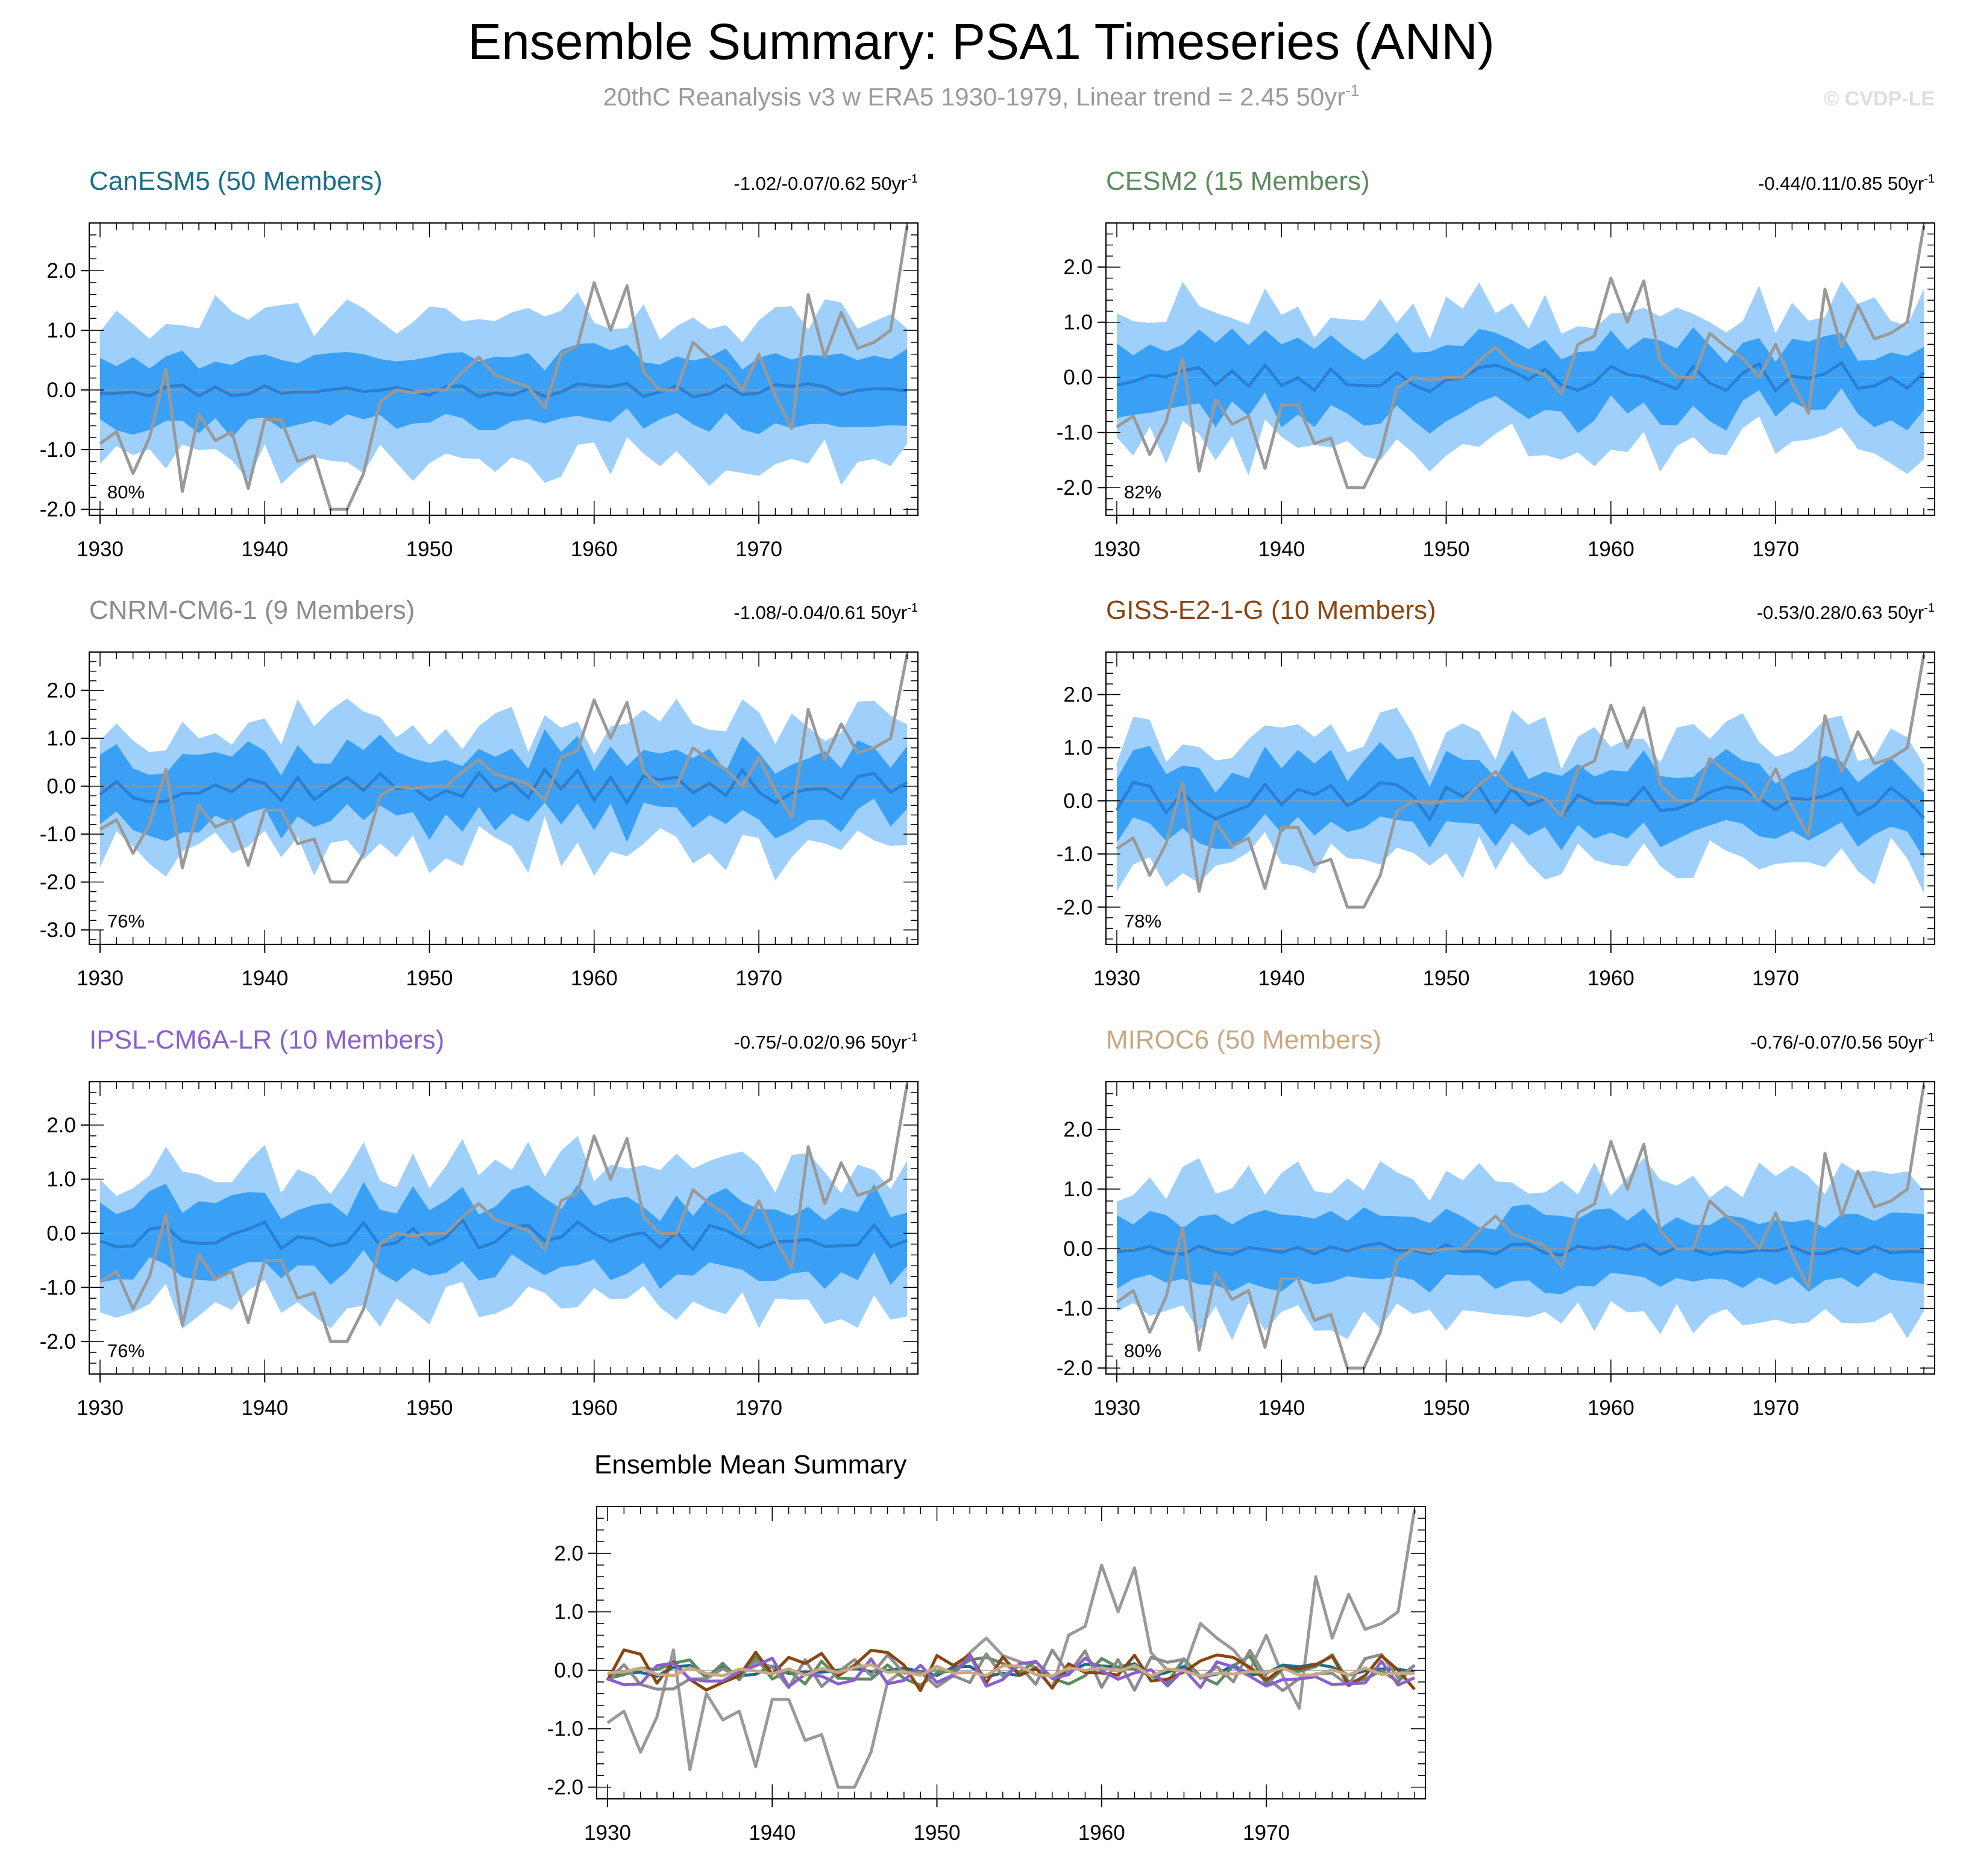 This screenshot has width=1963, height=1876. Describe the element at coordinates (758, 1408) in the screenshot. I see `panel-4-xtick-1970: 1970` at that location.